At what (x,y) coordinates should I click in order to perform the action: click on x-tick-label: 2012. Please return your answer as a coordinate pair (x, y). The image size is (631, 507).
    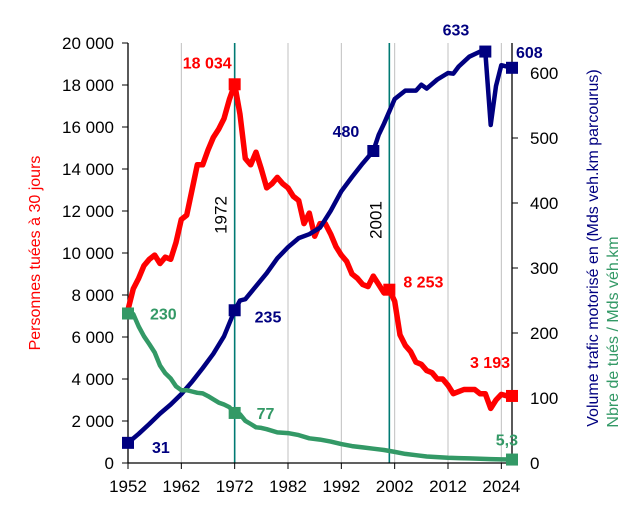
    Looking at the image, I should click on (448, 486).